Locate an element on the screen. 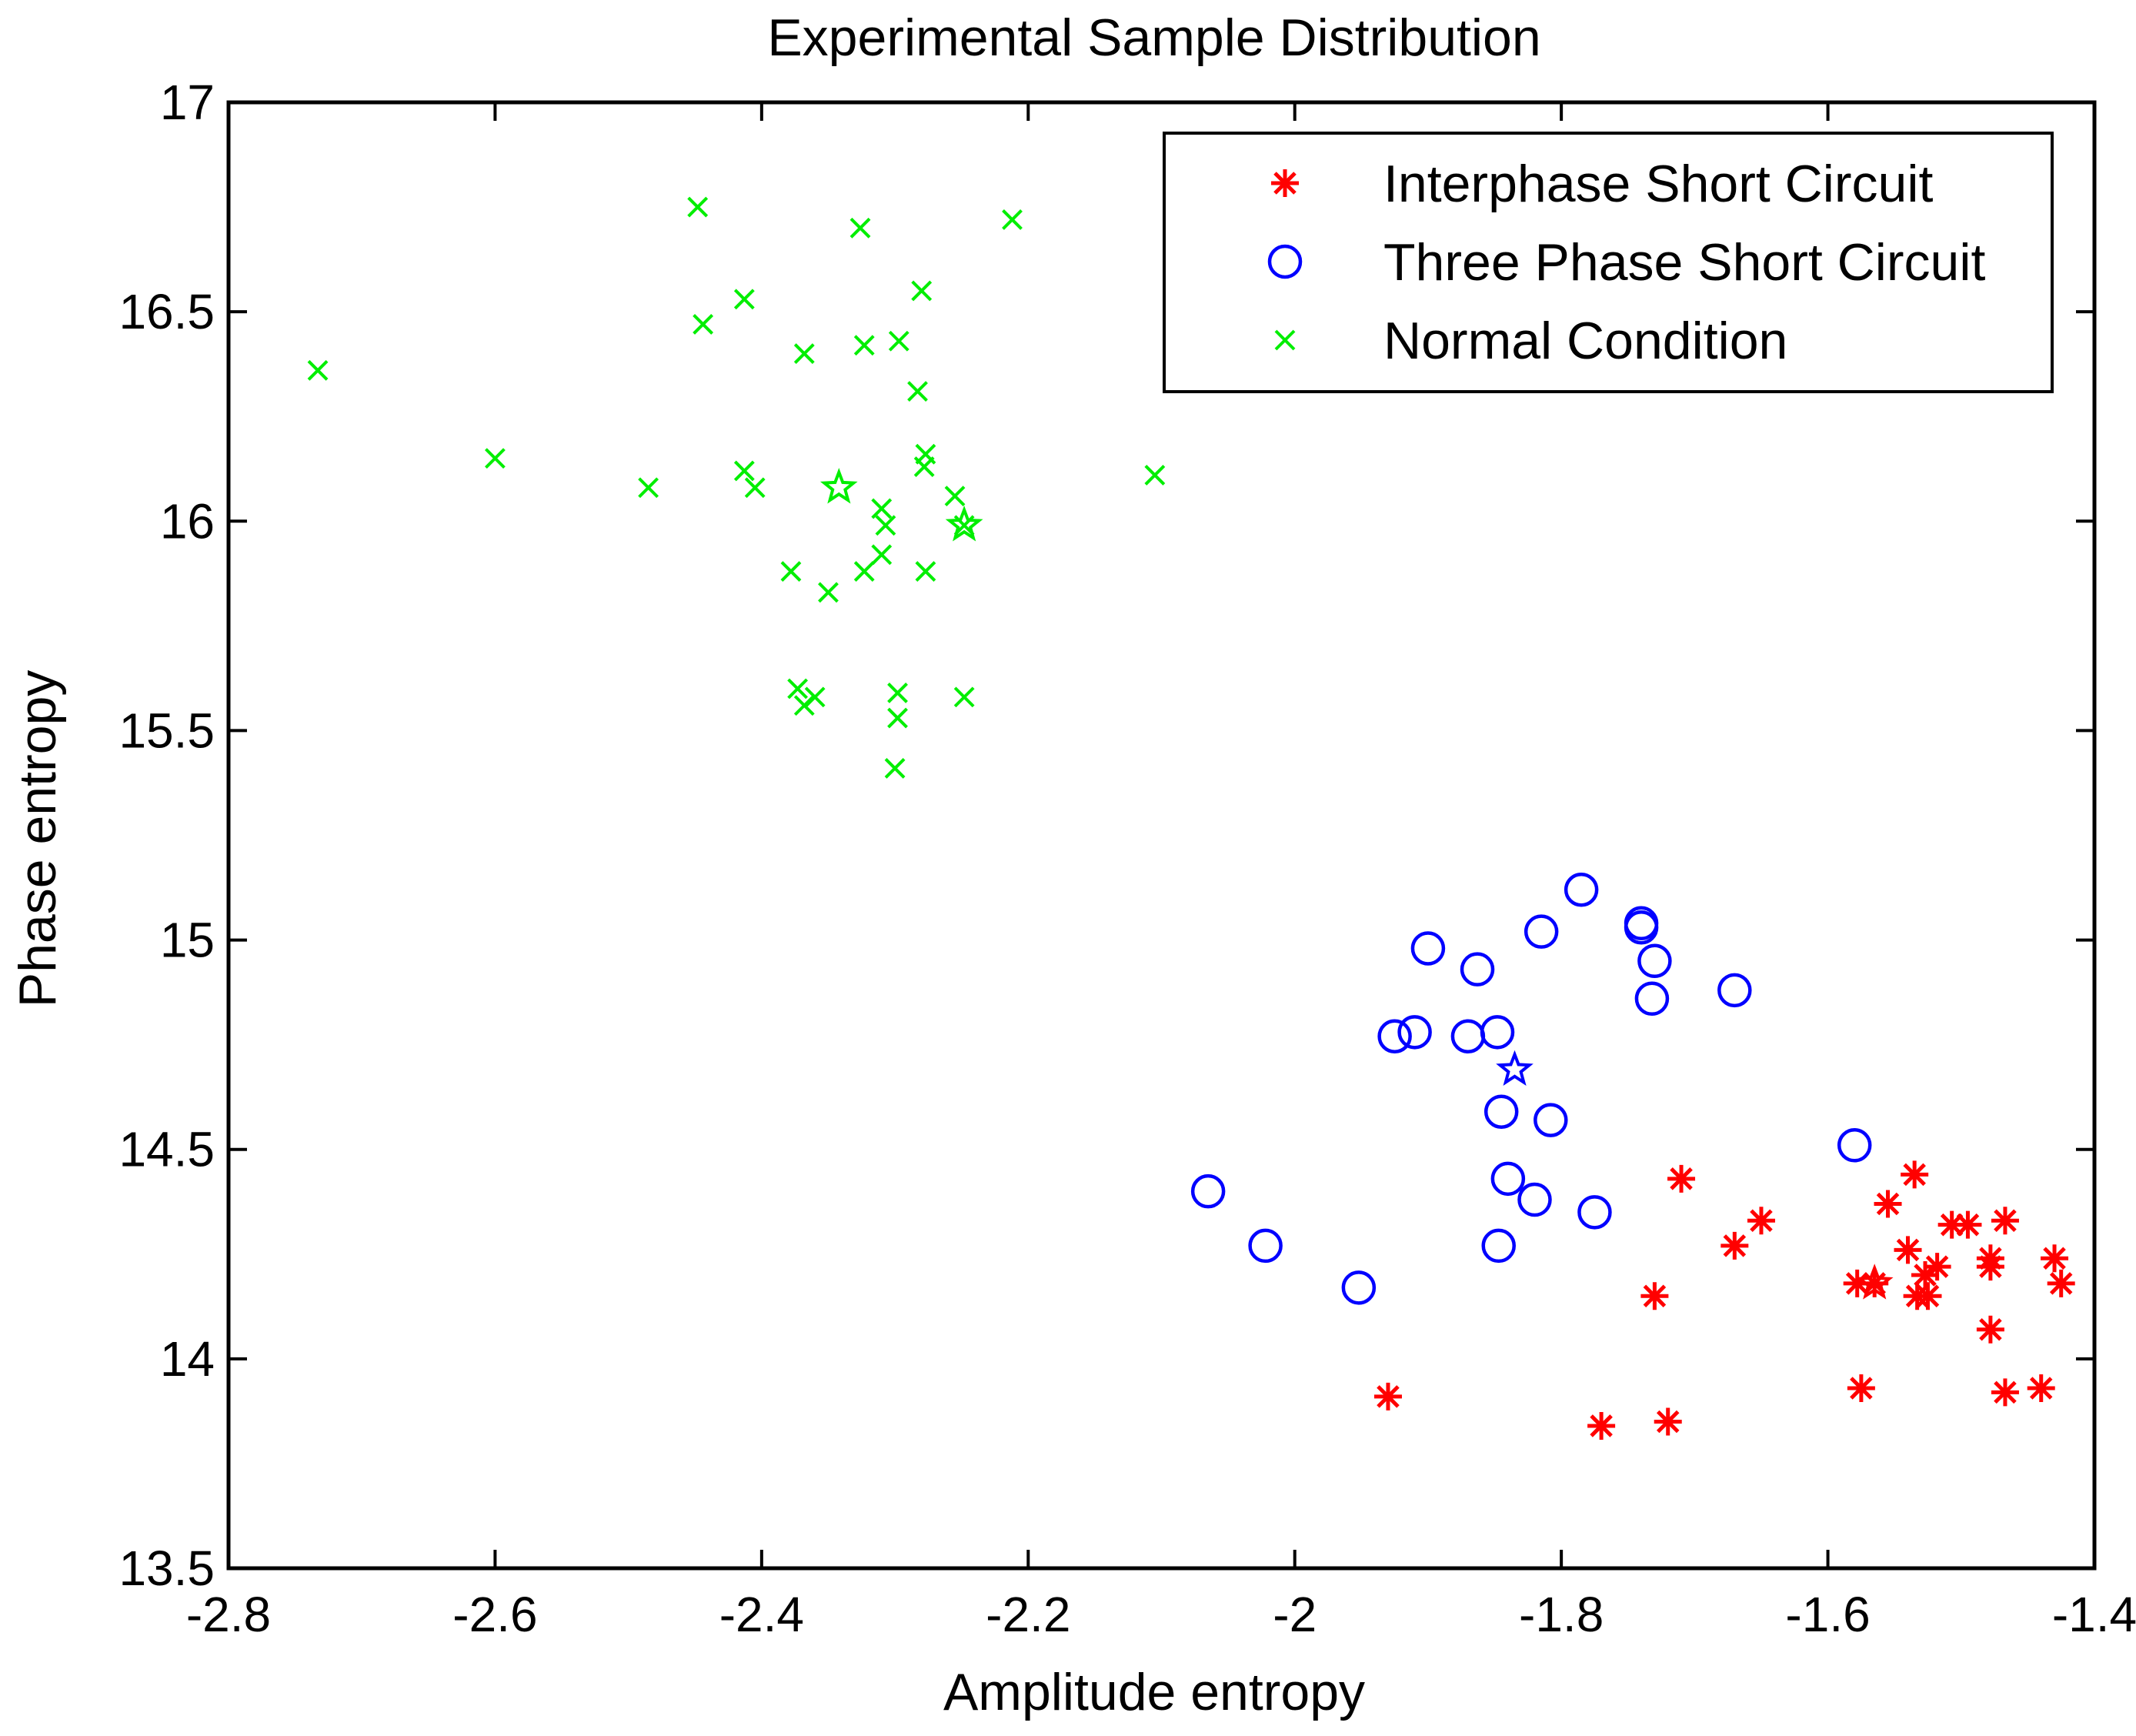 Image resolution: width=2136 pixels, height=1736 pixels. legend-box is located at coordinates (1608, 262).